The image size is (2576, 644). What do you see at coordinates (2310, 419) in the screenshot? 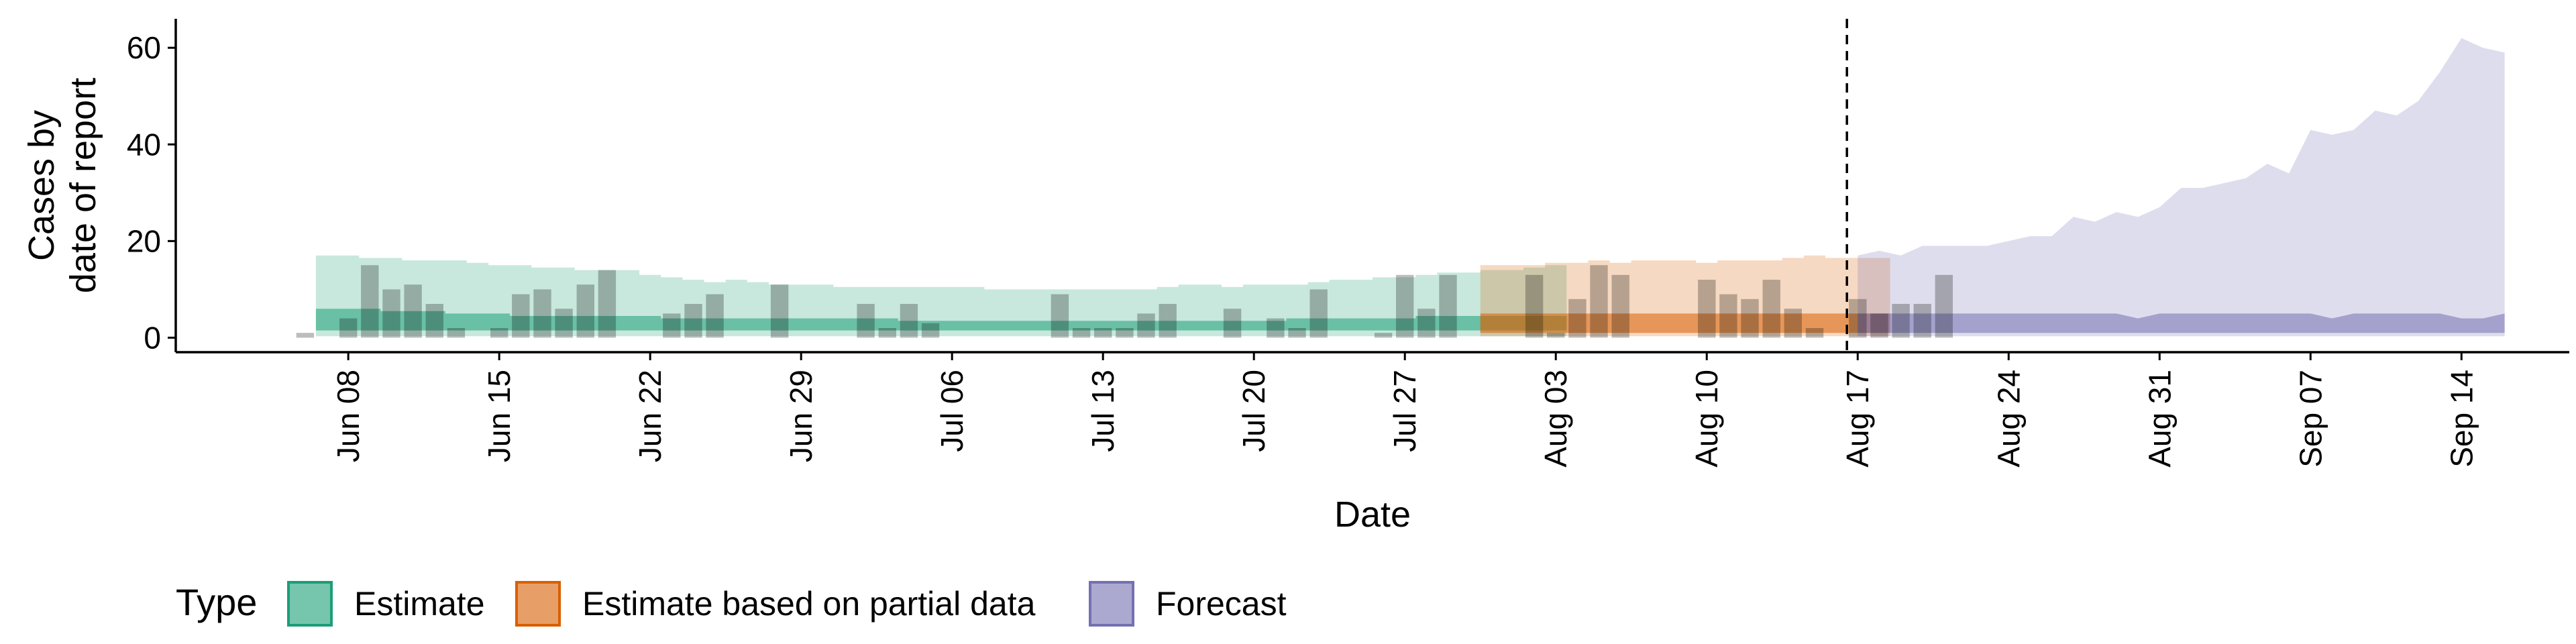
I see `x-tick-label: Sep 07` at bounding box center [2310, 419].